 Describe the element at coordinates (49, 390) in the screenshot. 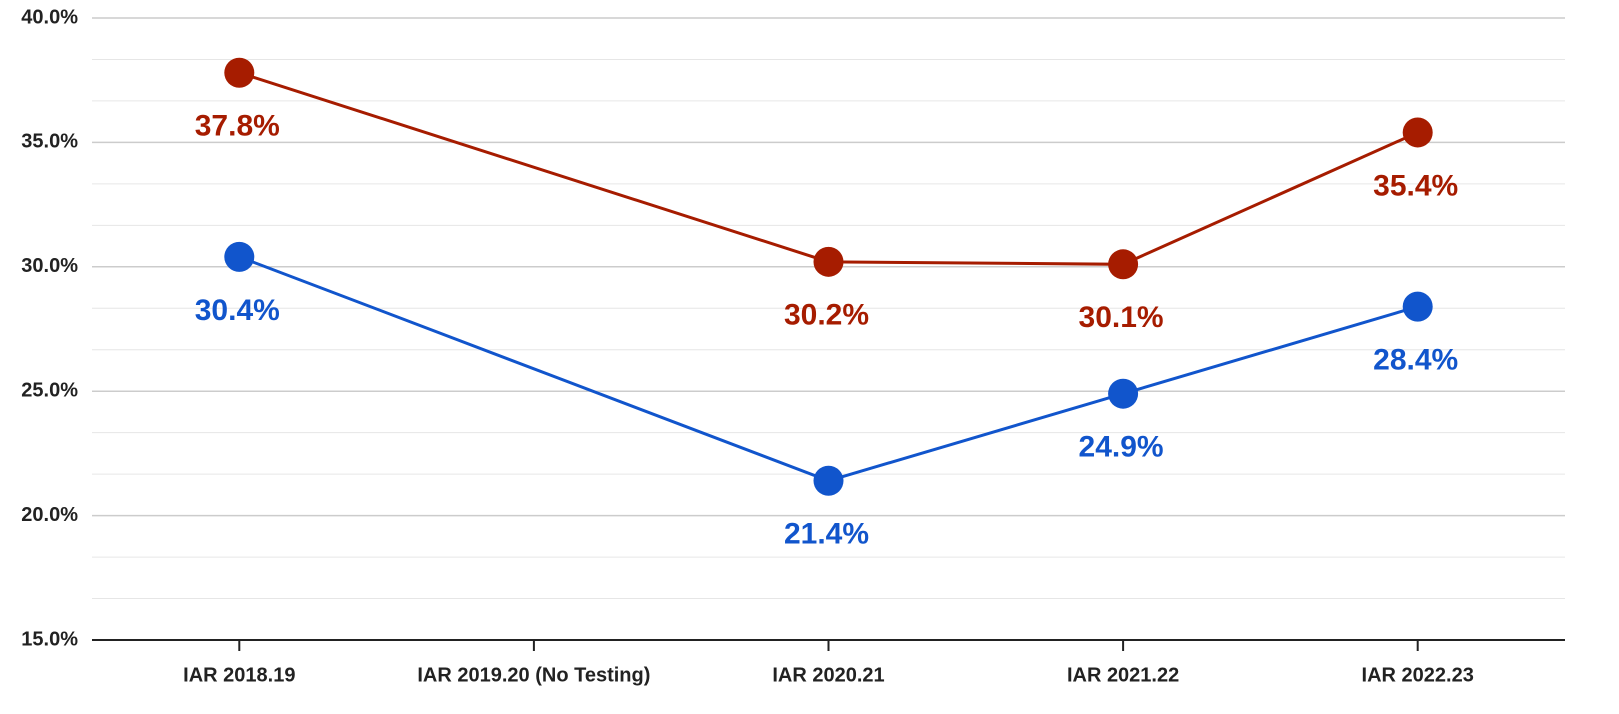

I see `y-tick-label: 25.0%` at that location.